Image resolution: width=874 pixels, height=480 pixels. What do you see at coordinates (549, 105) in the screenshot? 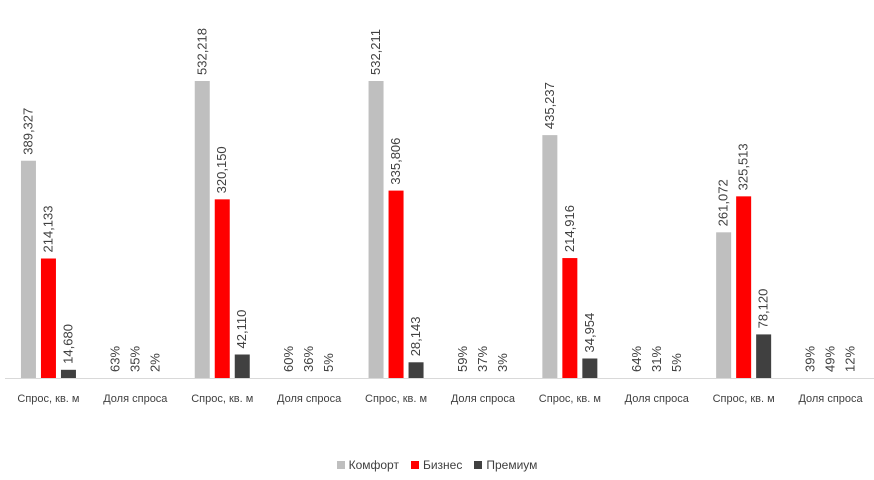
I see `data-label-comfort: 435,237` at bounding box center [549, 105].